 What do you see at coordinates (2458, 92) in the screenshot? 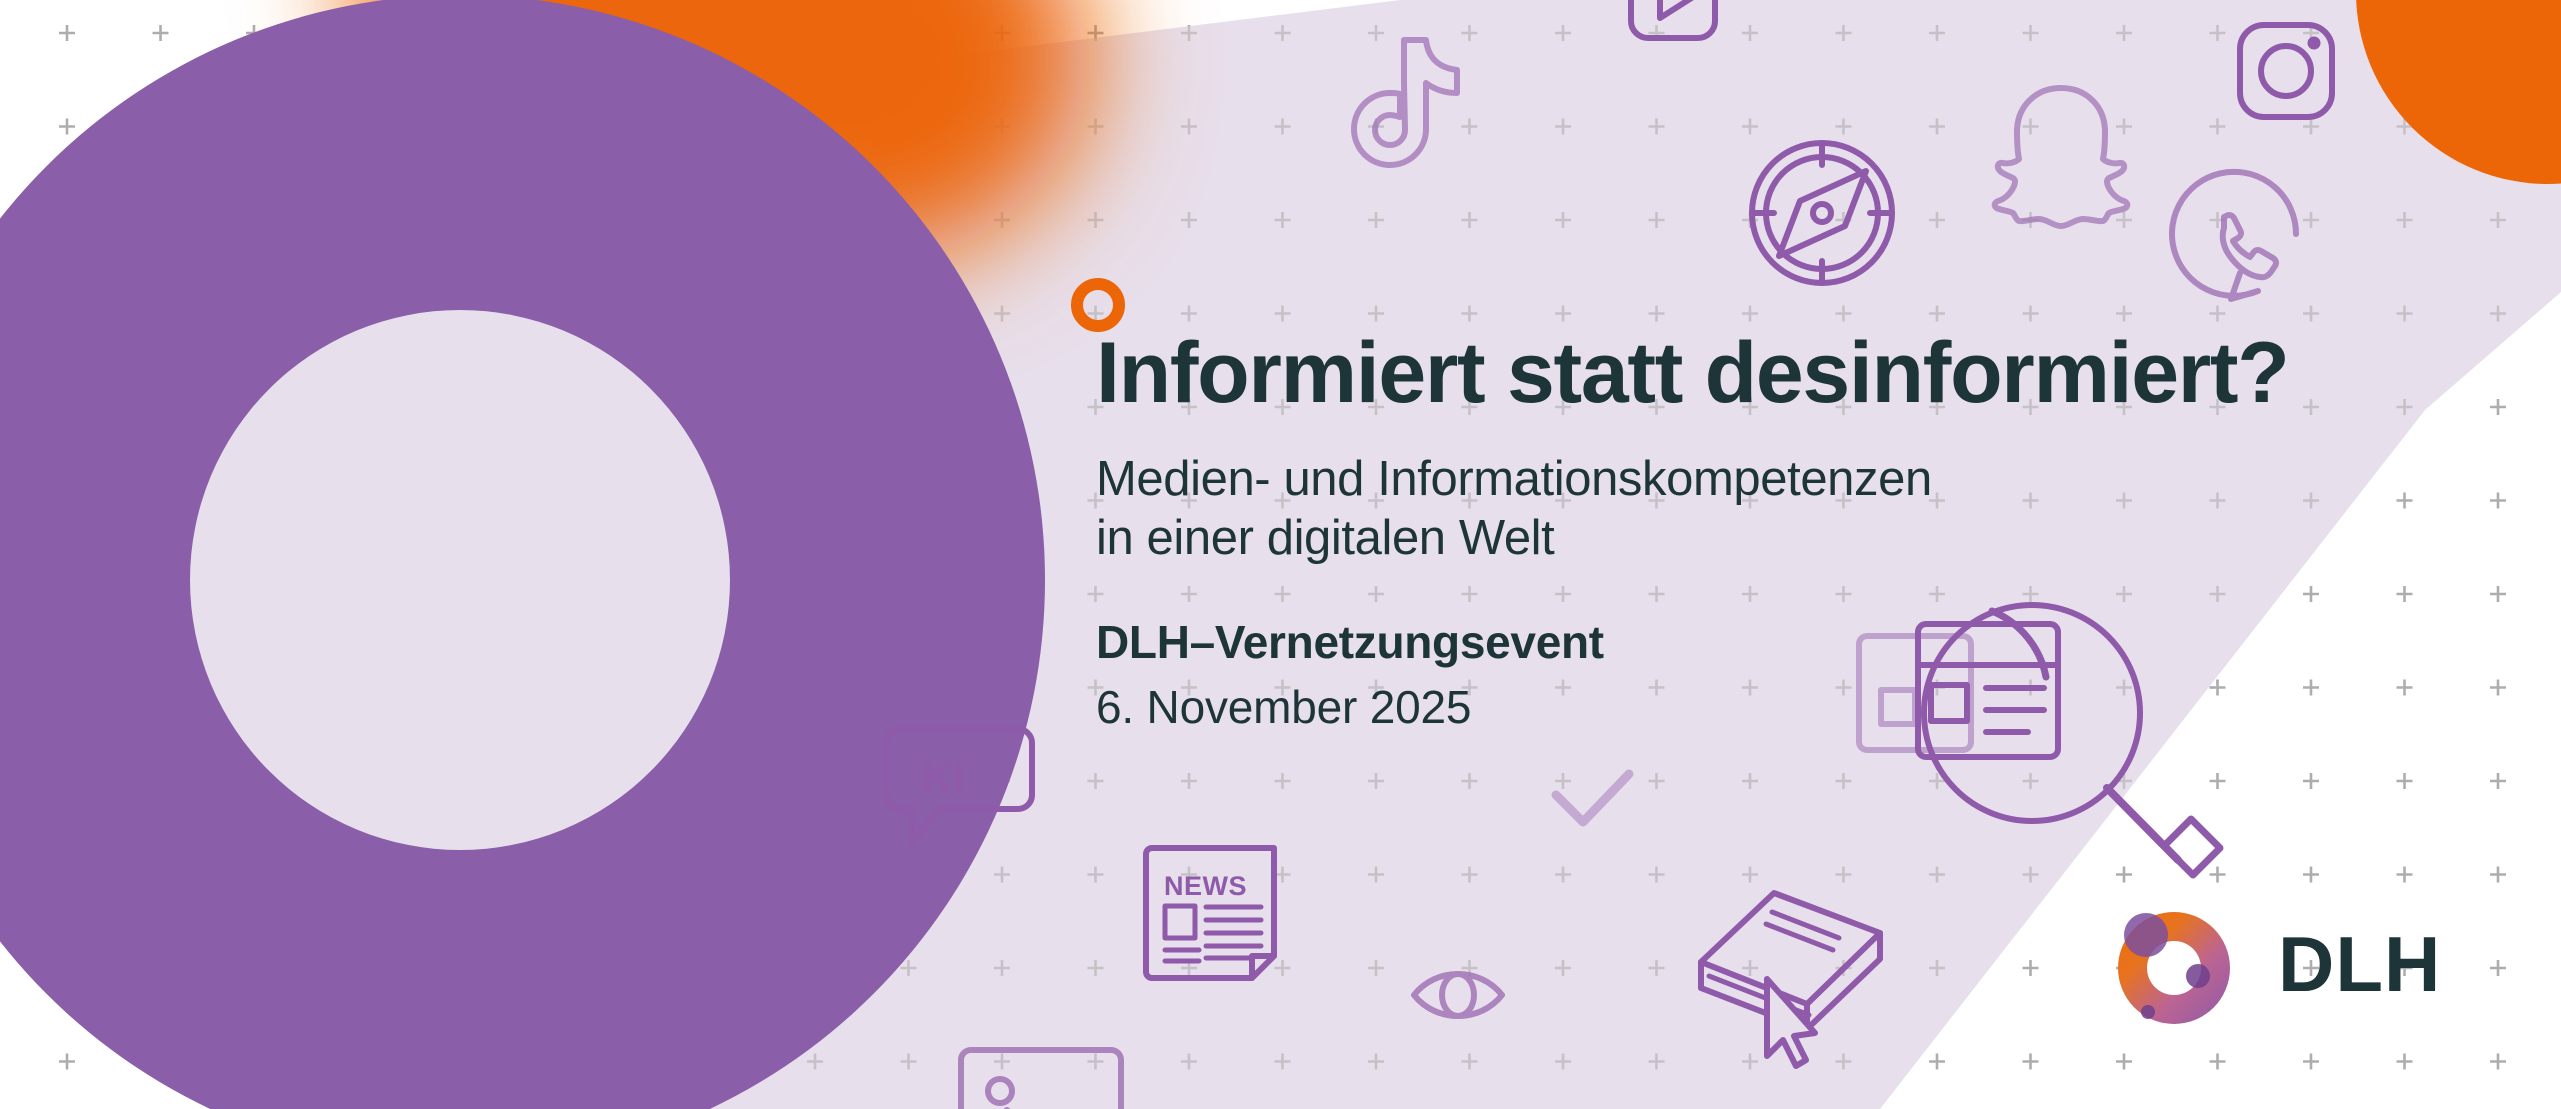
I see `orange-circle-shape` at bounding box center [2458, 92].